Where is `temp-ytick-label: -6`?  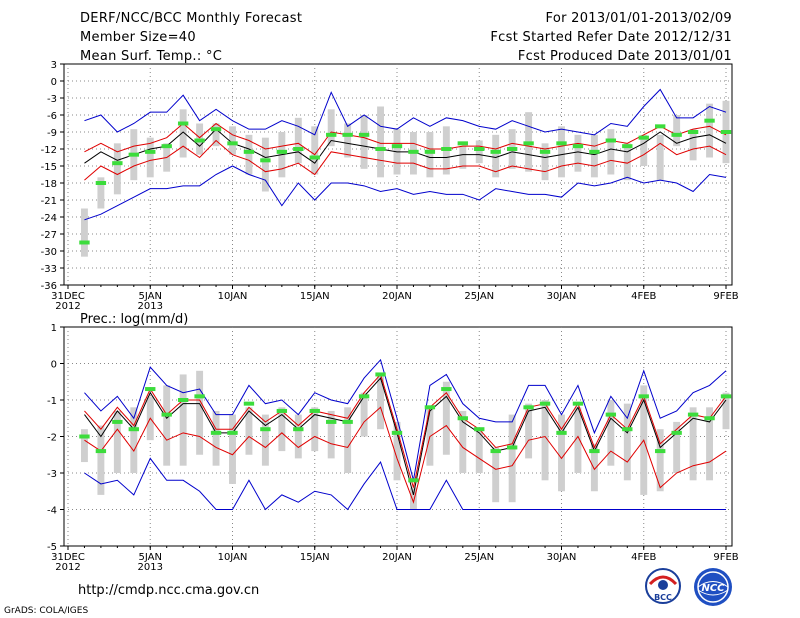 temp-ytick-label: -6 is located at coordinates (52, 116).